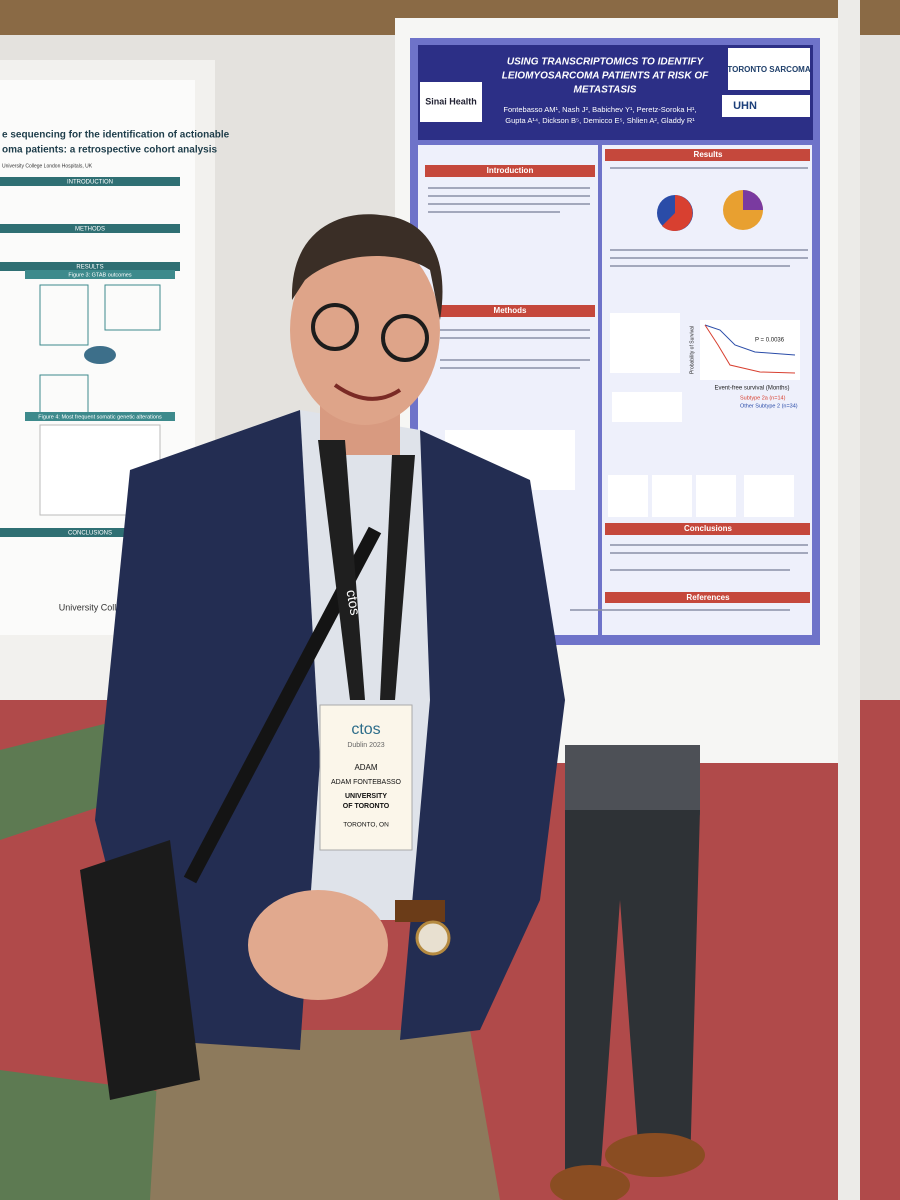  Describe the element at coordinates (366, 777) in the screenshot. I see `name-badge` at that location.